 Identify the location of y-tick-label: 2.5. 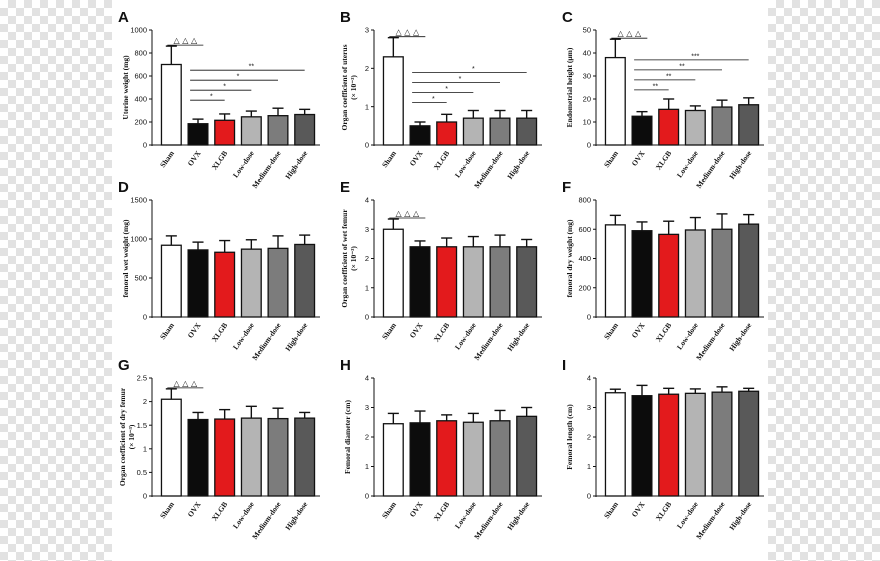
(142, 378).